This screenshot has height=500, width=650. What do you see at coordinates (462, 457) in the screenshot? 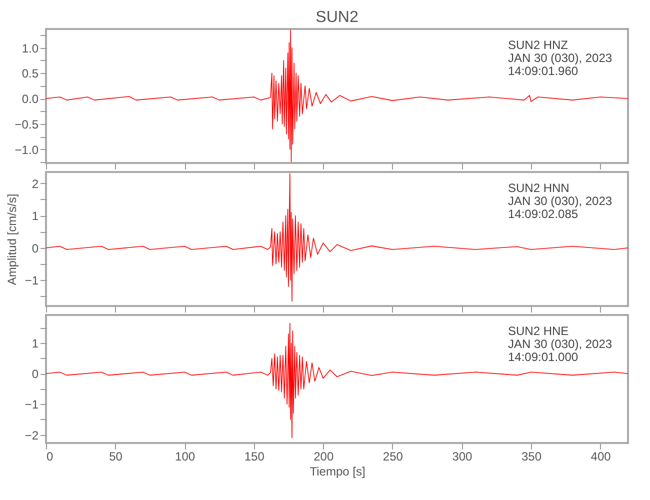
I see `x-tick-label: 300` at bounding box center [462, 457].